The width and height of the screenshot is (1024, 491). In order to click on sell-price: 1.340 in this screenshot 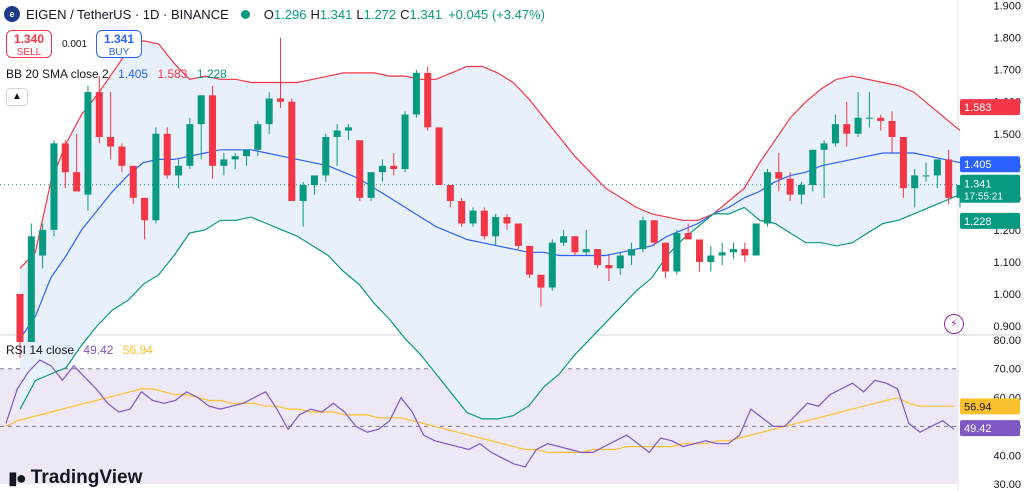, I will do `click(29, 39)`.